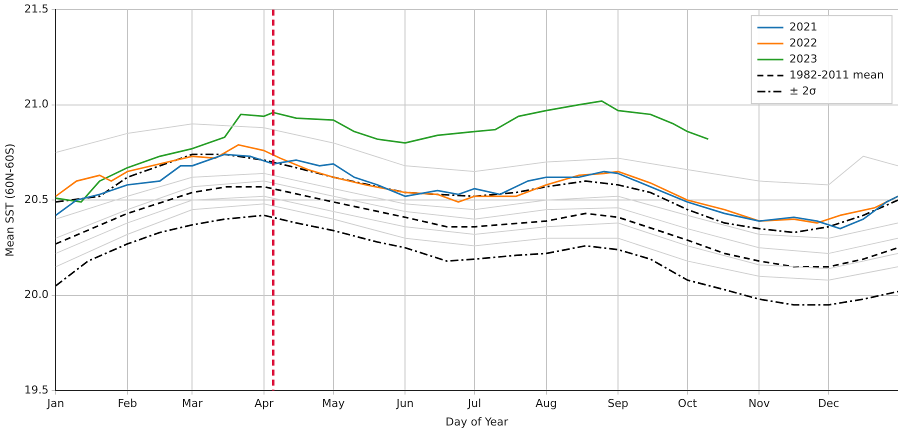  What do you see at coordinates (36, 199) in the screenshot?
I see `y-tick-label: 20.5` at bounding box center [36, 199].